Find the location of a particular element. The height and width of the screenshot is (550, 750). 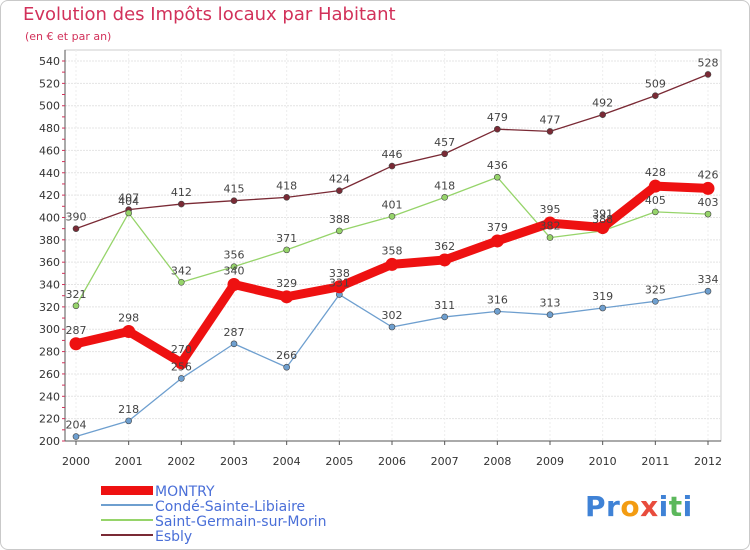

data-label: 311 is located at coordinates (444, 305).